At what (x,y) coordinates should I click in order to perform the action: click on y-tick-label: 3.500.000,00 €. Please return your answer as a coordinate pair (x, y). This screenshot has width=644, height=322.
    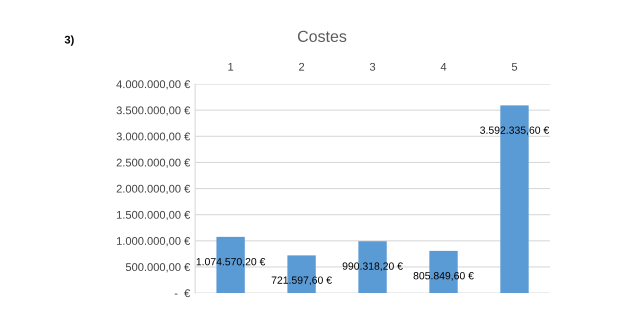
    Looking at the image, I should click on (153, 111).